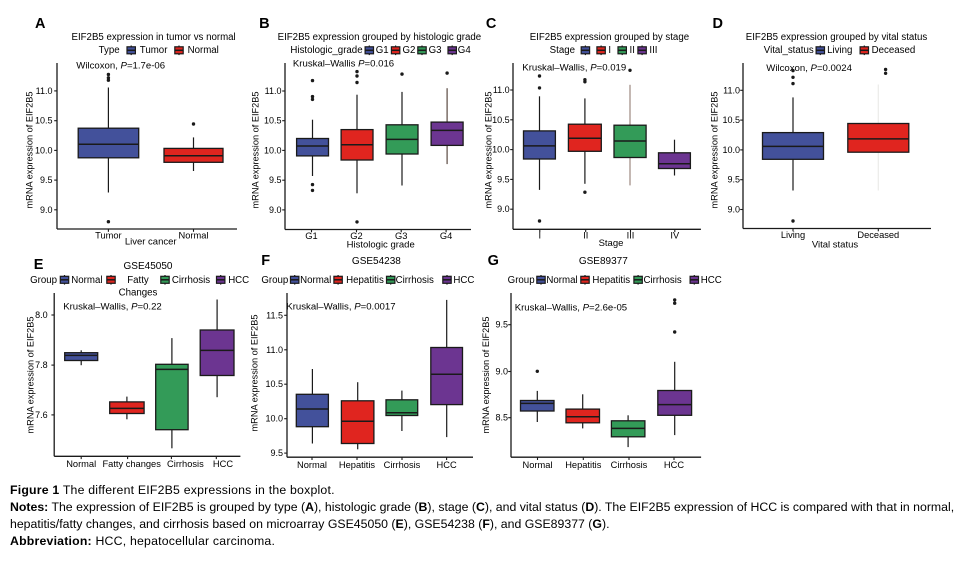  What do you see at coordinates (501, 418) in the screenshot?
I see `svg-text: 8.5` at bounding box center [501, 418].